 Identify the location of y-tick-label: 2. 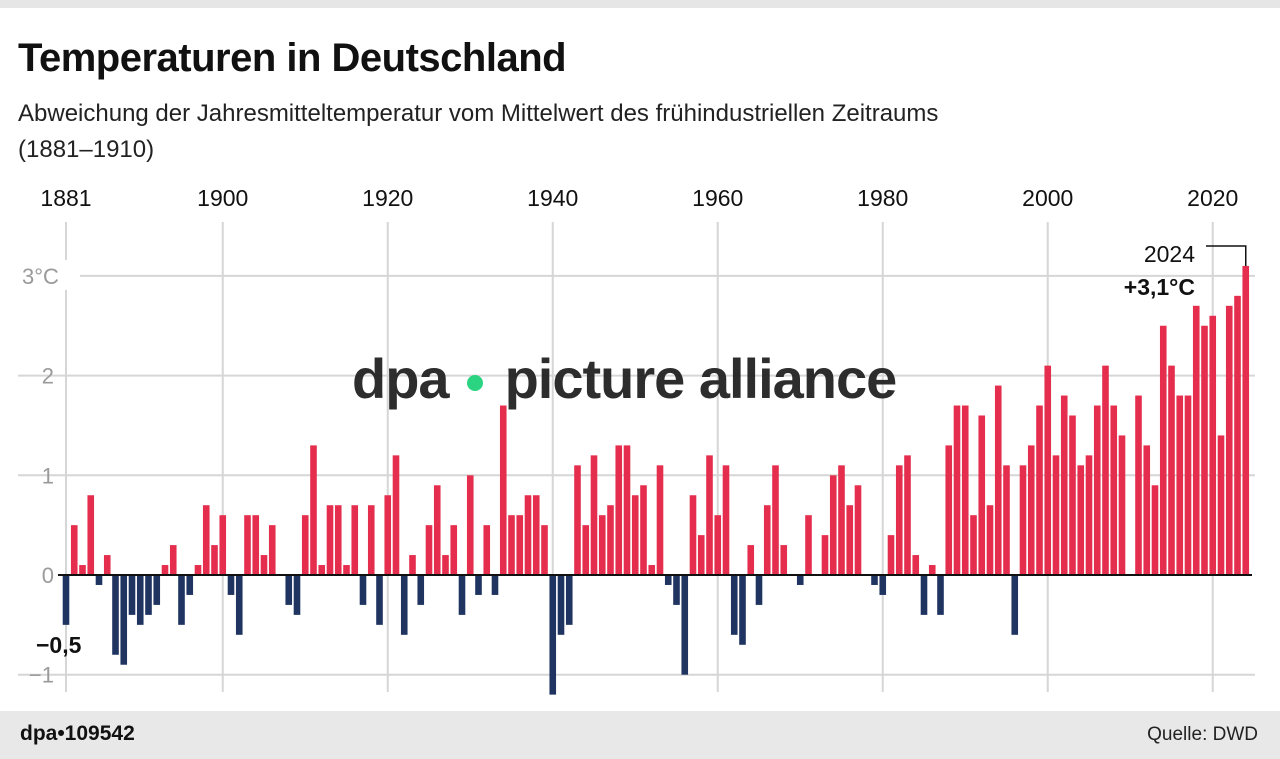
(48, 376).